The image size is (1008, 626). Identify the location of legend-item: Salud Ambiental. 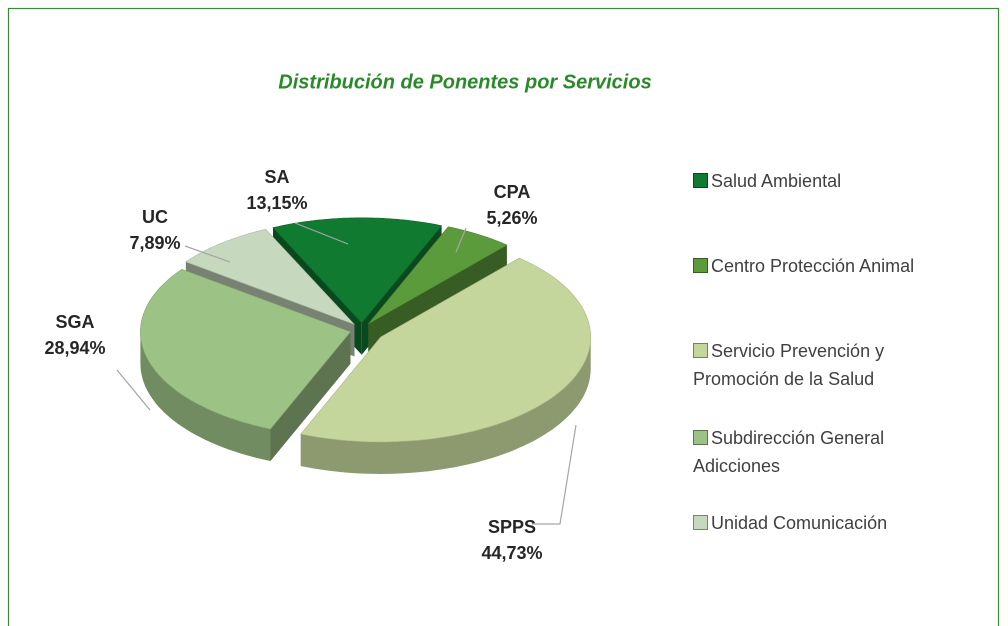
(813, 181).